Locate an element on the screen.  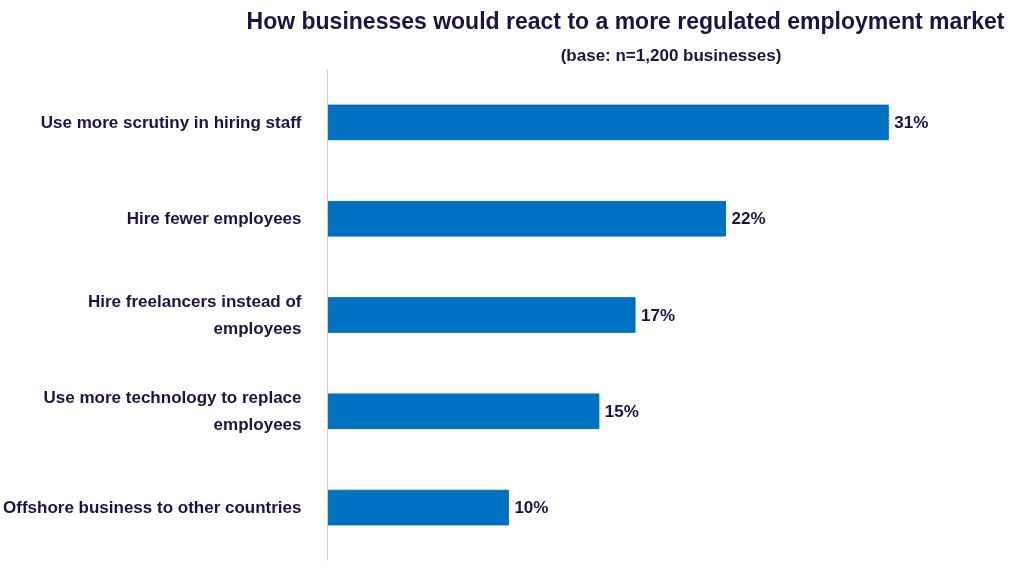
y-tick-label: Hire freelancers instead of employees is located at coordinates (194, 315).